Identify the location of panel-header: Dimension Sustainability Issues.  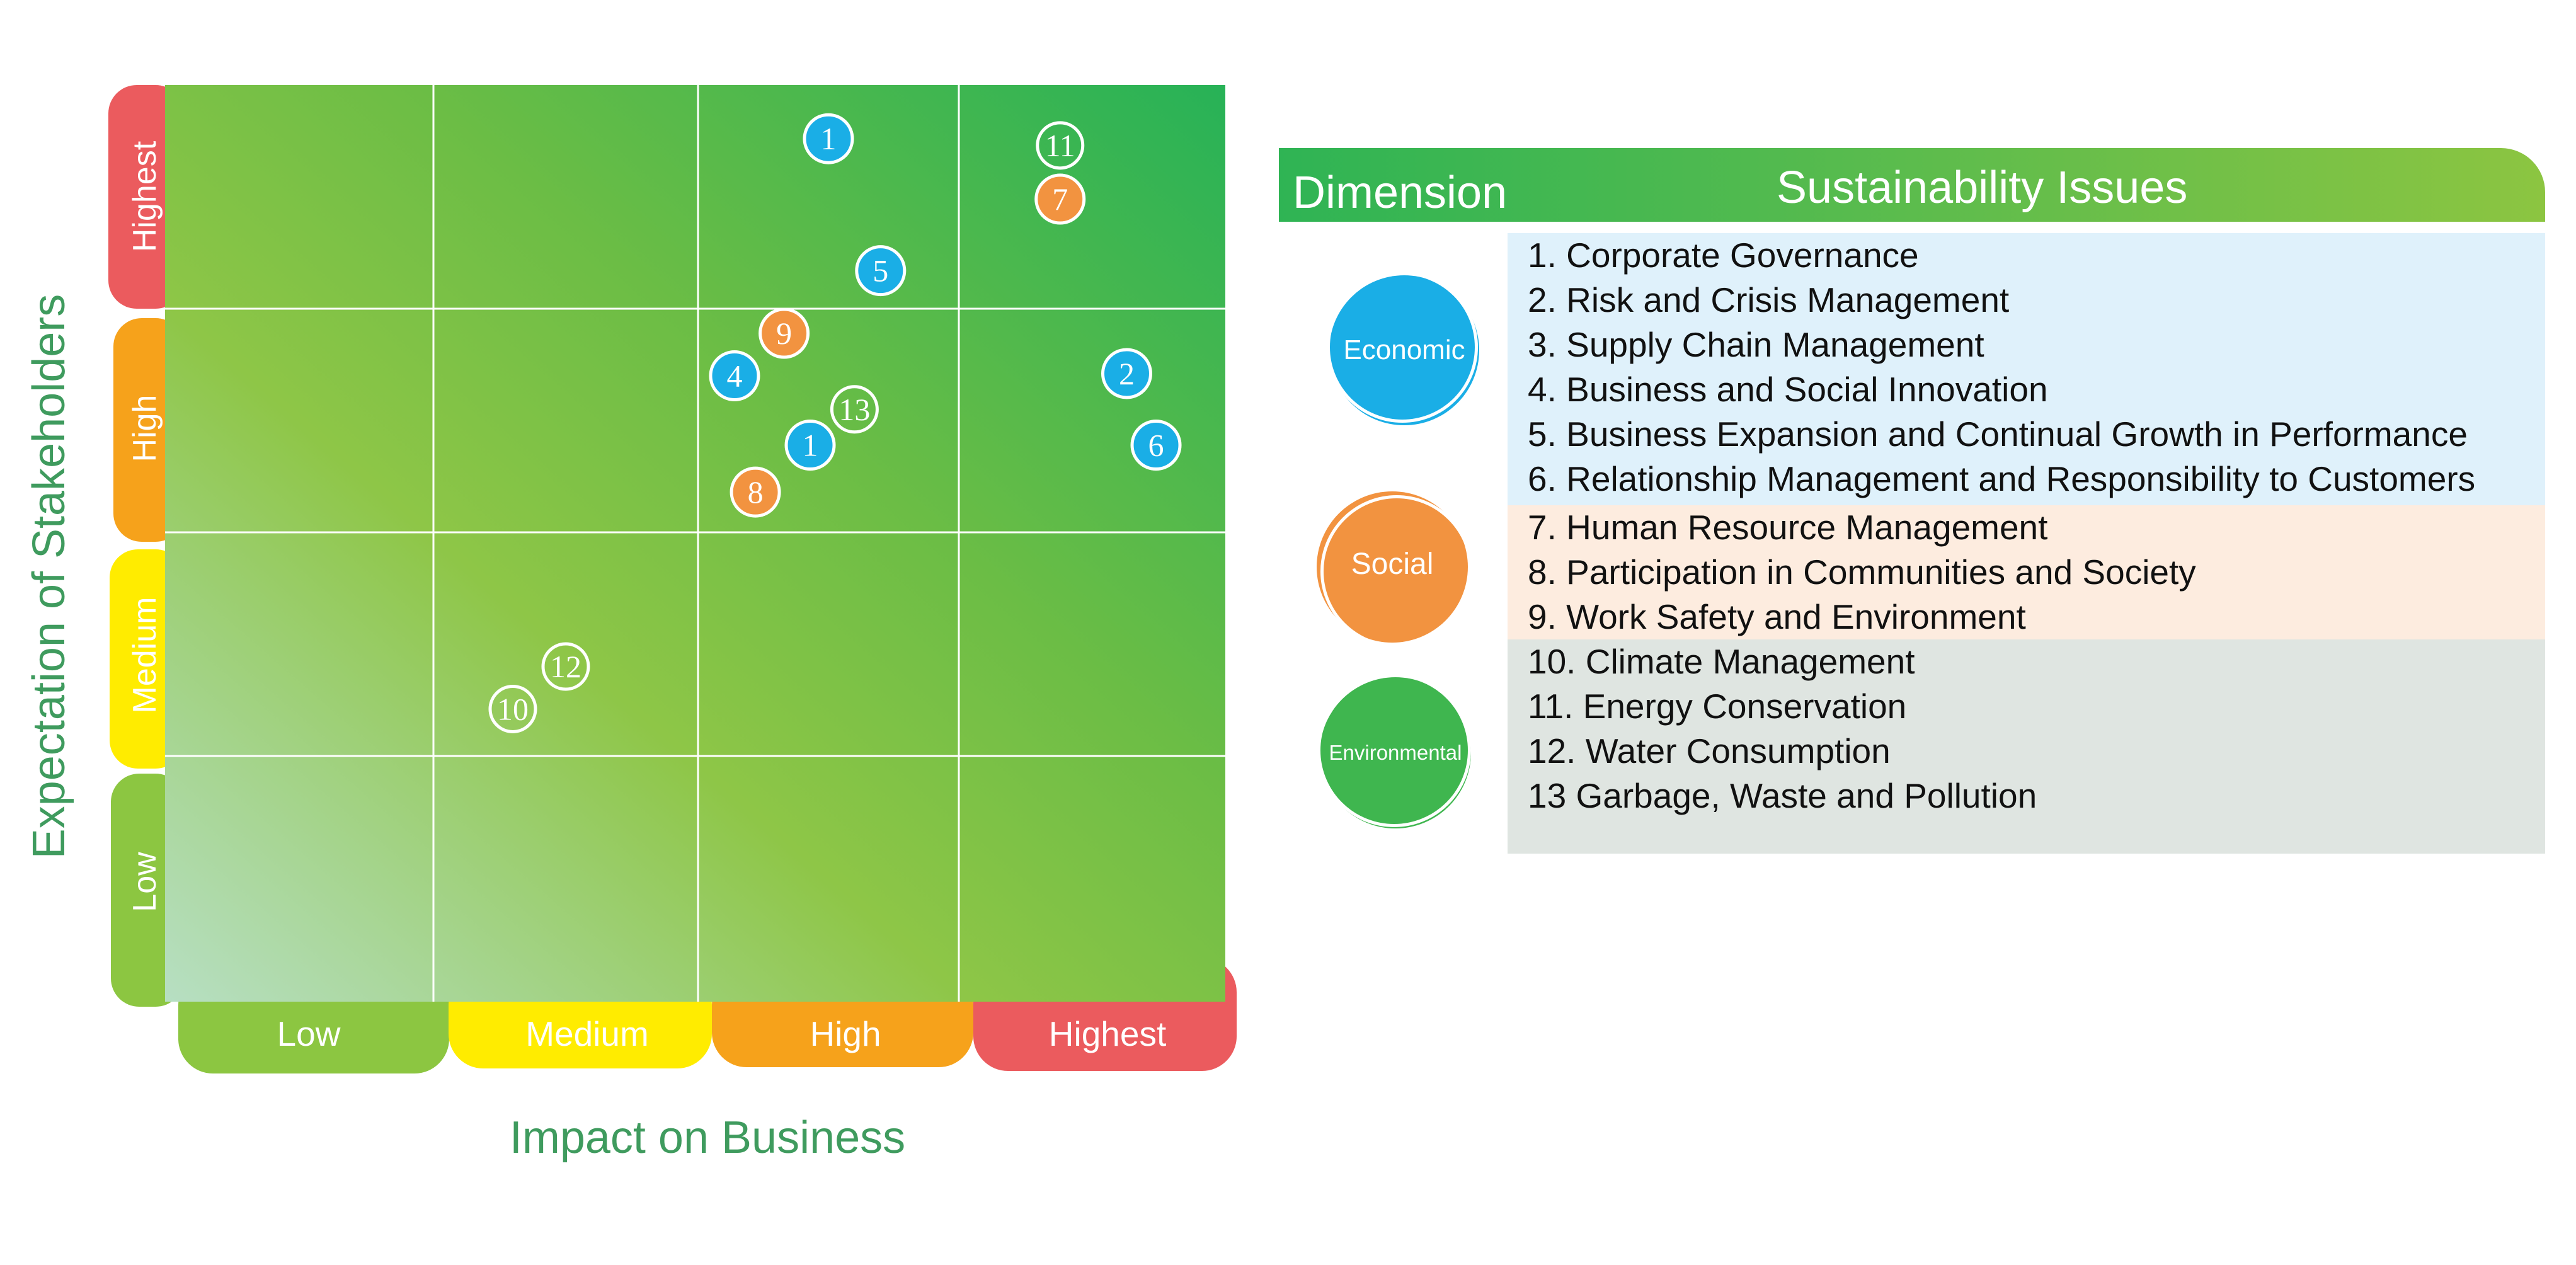
(1912, 185).